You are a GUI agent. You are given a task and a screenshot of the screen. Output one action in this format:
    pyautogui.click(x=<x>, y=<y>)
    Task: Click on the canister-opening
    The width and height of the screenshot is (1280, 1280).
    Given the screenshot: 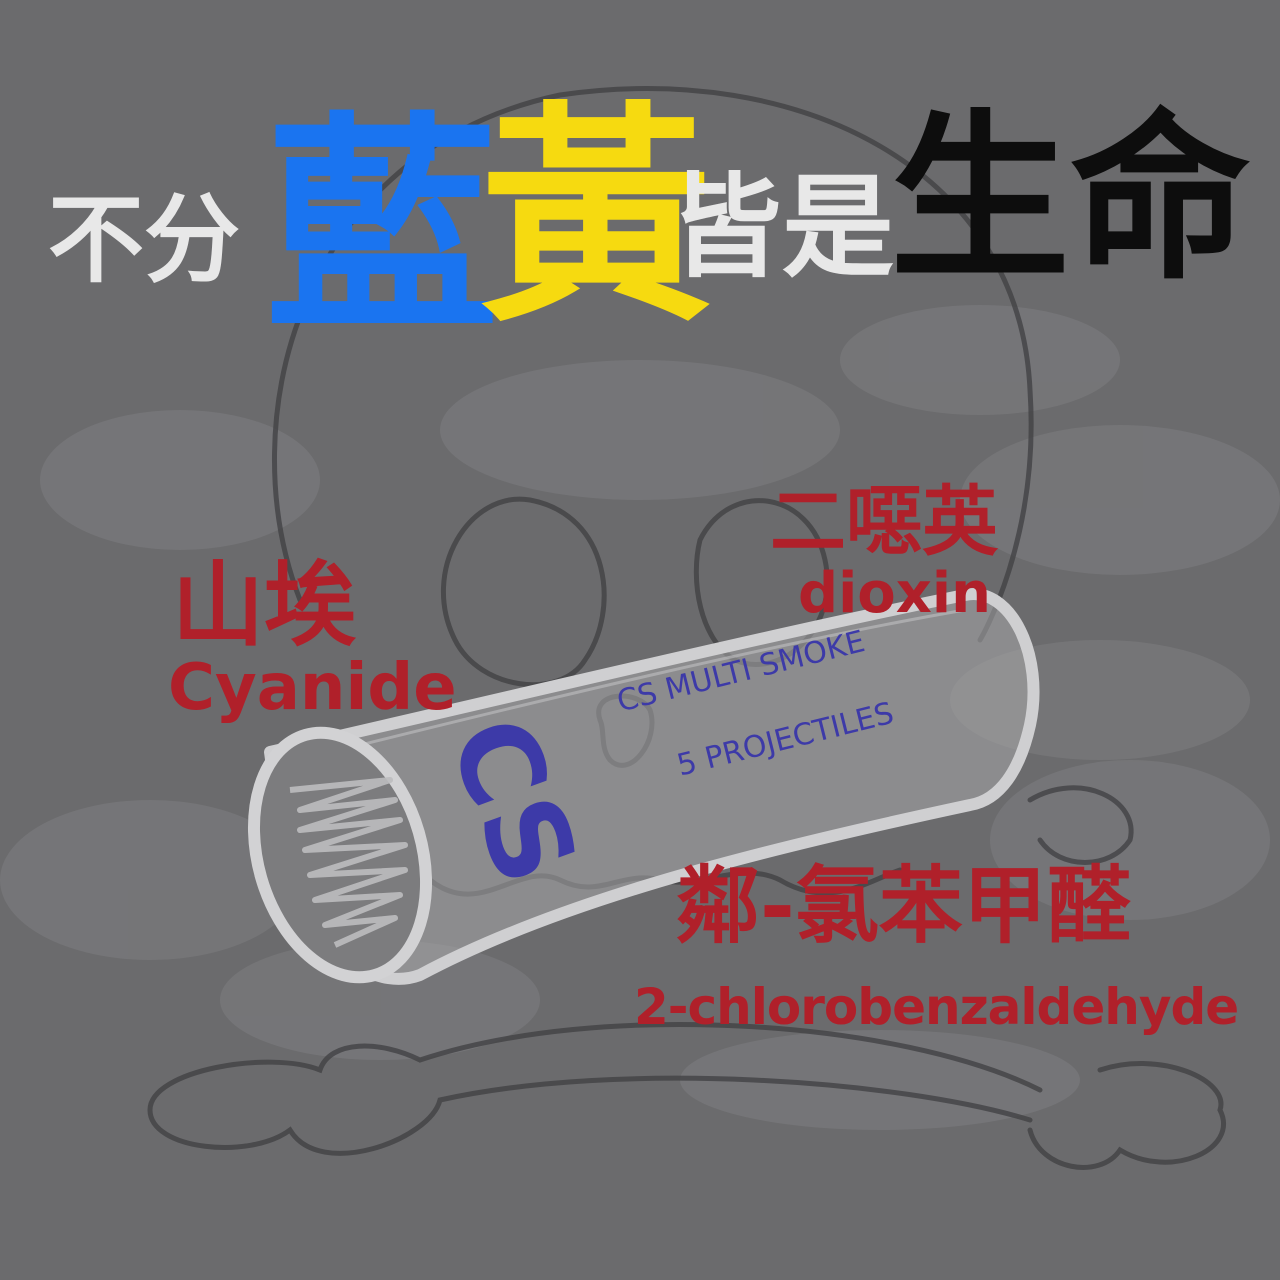 What is the action you would take?
    pyautogui.click(x=340, y=855)
    